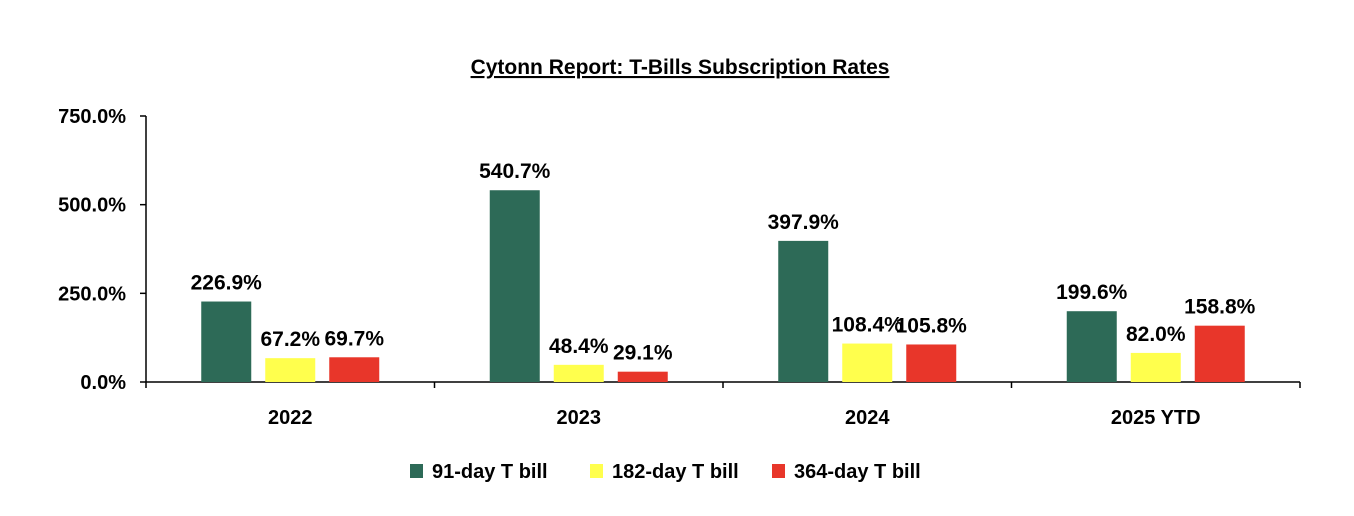  What do you see at coordinates (103, 383) in the screenshot?
I see `y-tick-label: 0.0%` at bounding box center [103, 383].